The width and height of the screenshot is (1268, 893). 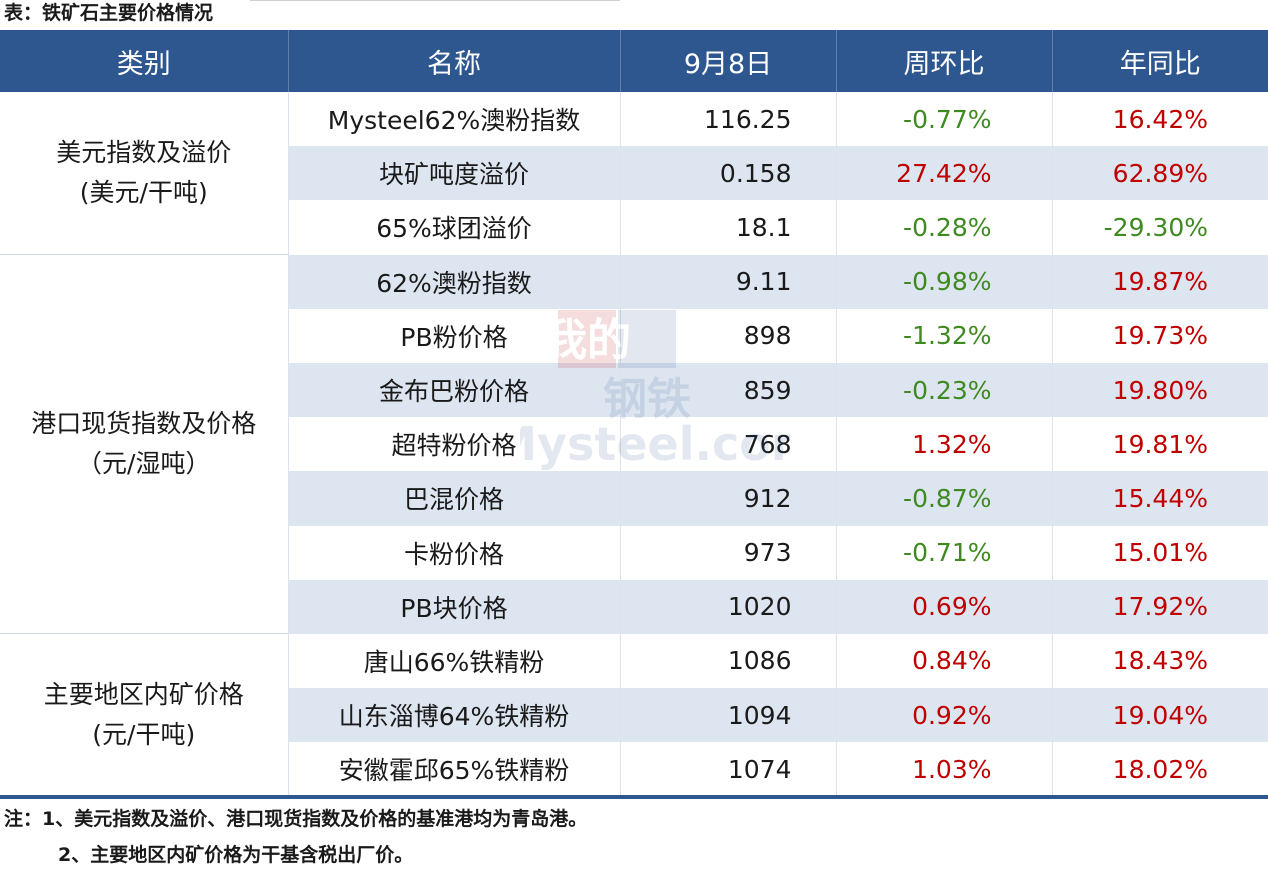 What do you see at coordinates (144, 464) in the screenshot?
I see `category-unit: （元/湿吨）` at bounding box center [144, 464].